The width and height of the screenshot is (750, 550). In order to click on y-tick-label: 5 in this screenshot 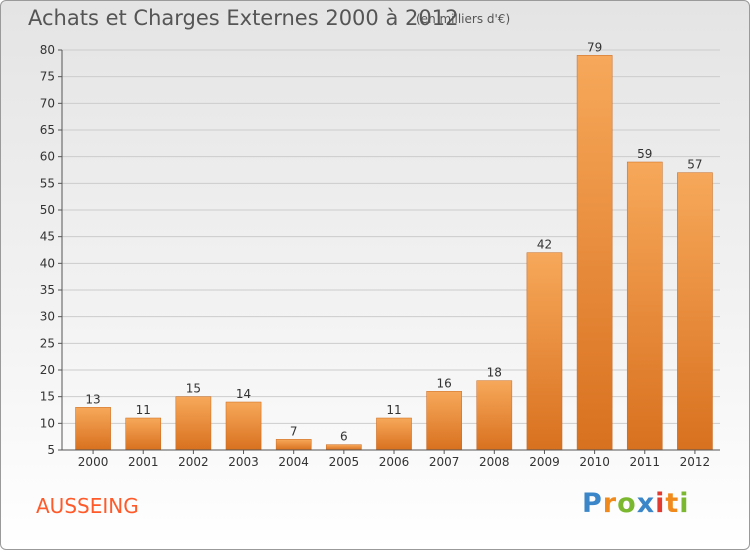, I will do `click(51, 450)`.